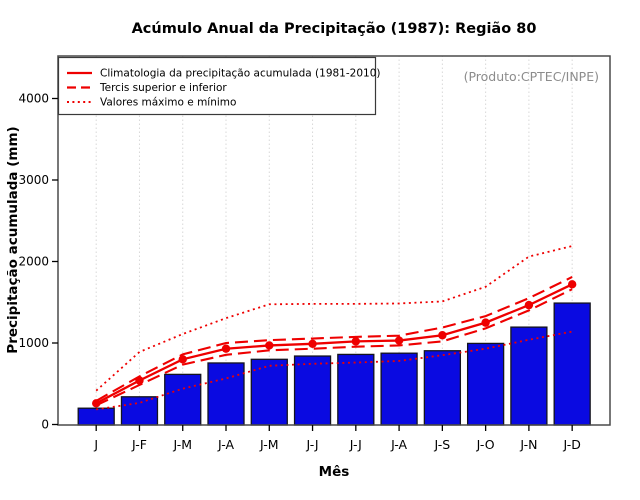 The image size is (640, 500). I want to click on series-valor_minimo-line, so click(334, 370).